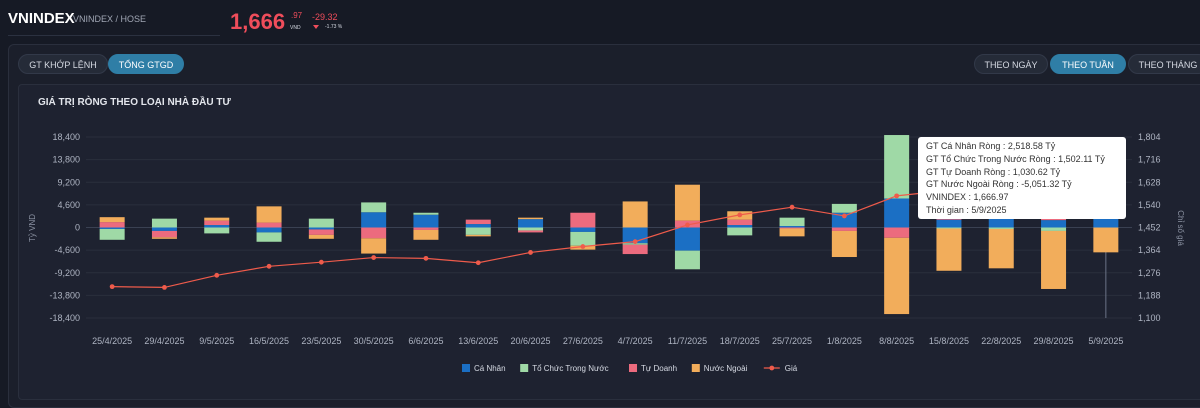  Describe the element at coordinates (896, 341) in the screenshot. I see `x-tick-label: 8/8/2025` at that location.